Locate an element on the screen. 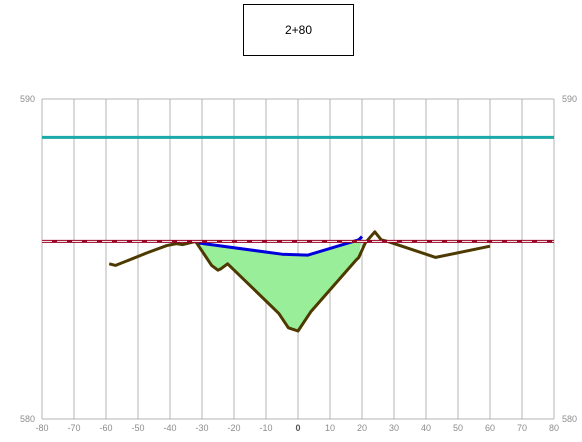 This screenshot has width=582, height=442. x-tick-label: 60 is located at coordinates (490, 428).